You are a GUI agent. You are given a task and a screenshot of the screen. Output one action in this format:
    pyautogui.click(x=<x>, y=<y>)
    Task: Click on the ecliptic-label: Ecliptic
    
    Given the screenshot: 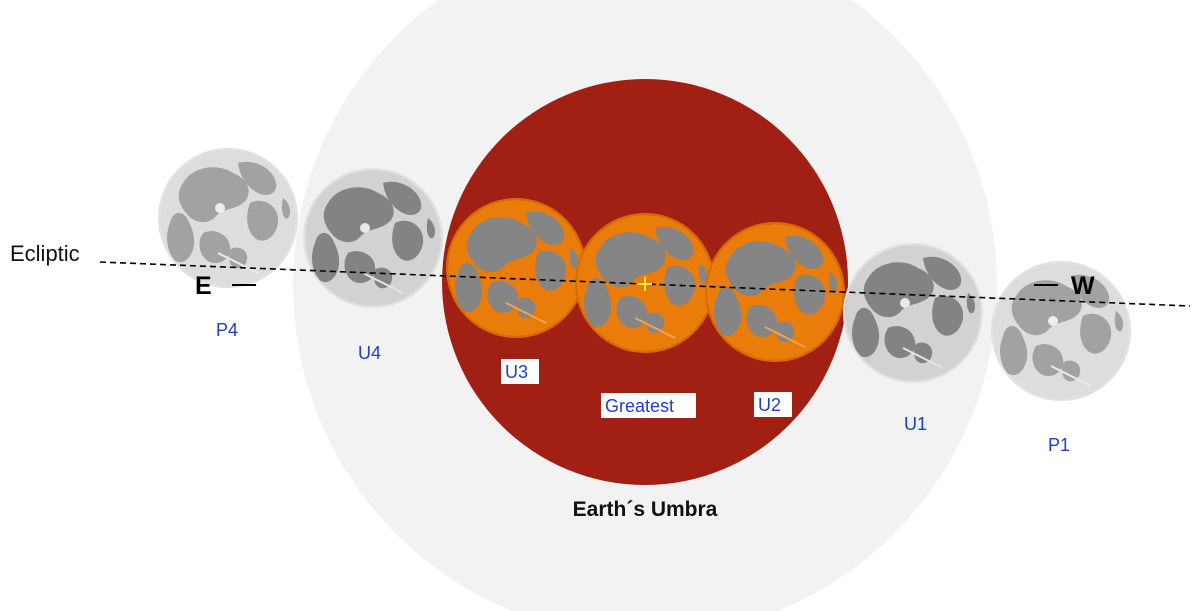 What is the action you would take?
    pyautogui.click(x=45, y=253)
    